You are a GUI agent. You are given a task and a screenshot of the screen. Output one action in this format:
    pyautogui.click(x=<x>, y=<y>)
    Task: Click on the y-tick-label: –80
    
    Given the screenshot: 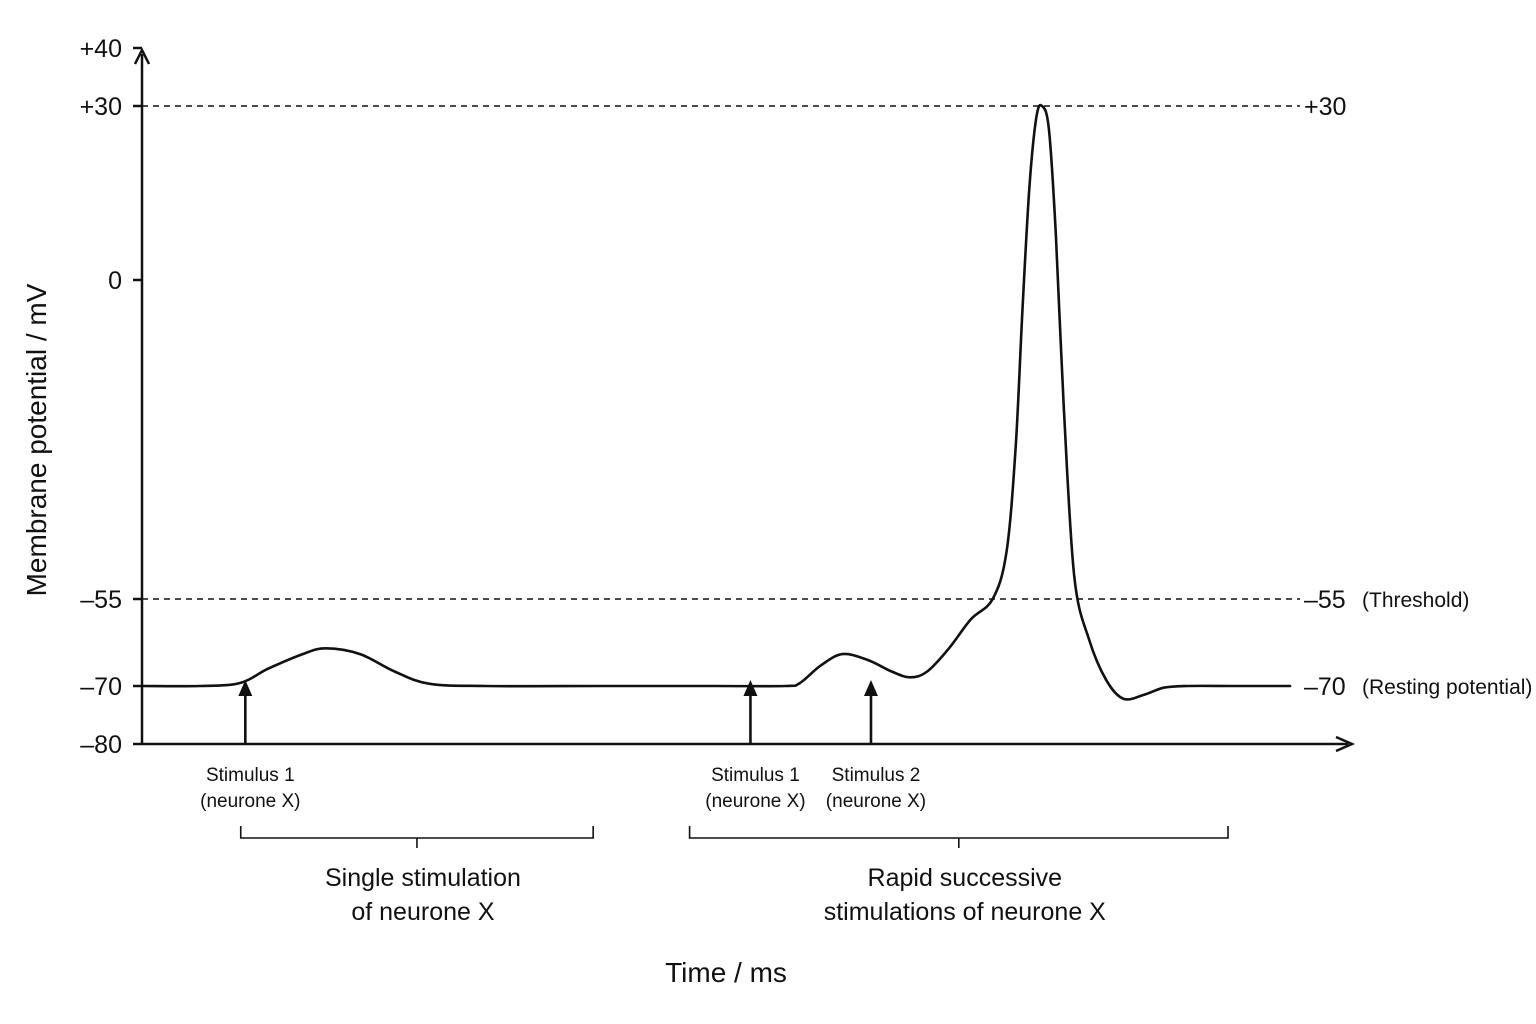 What is the action you would take?
    pyautogui.click(x=101, y=745)
    